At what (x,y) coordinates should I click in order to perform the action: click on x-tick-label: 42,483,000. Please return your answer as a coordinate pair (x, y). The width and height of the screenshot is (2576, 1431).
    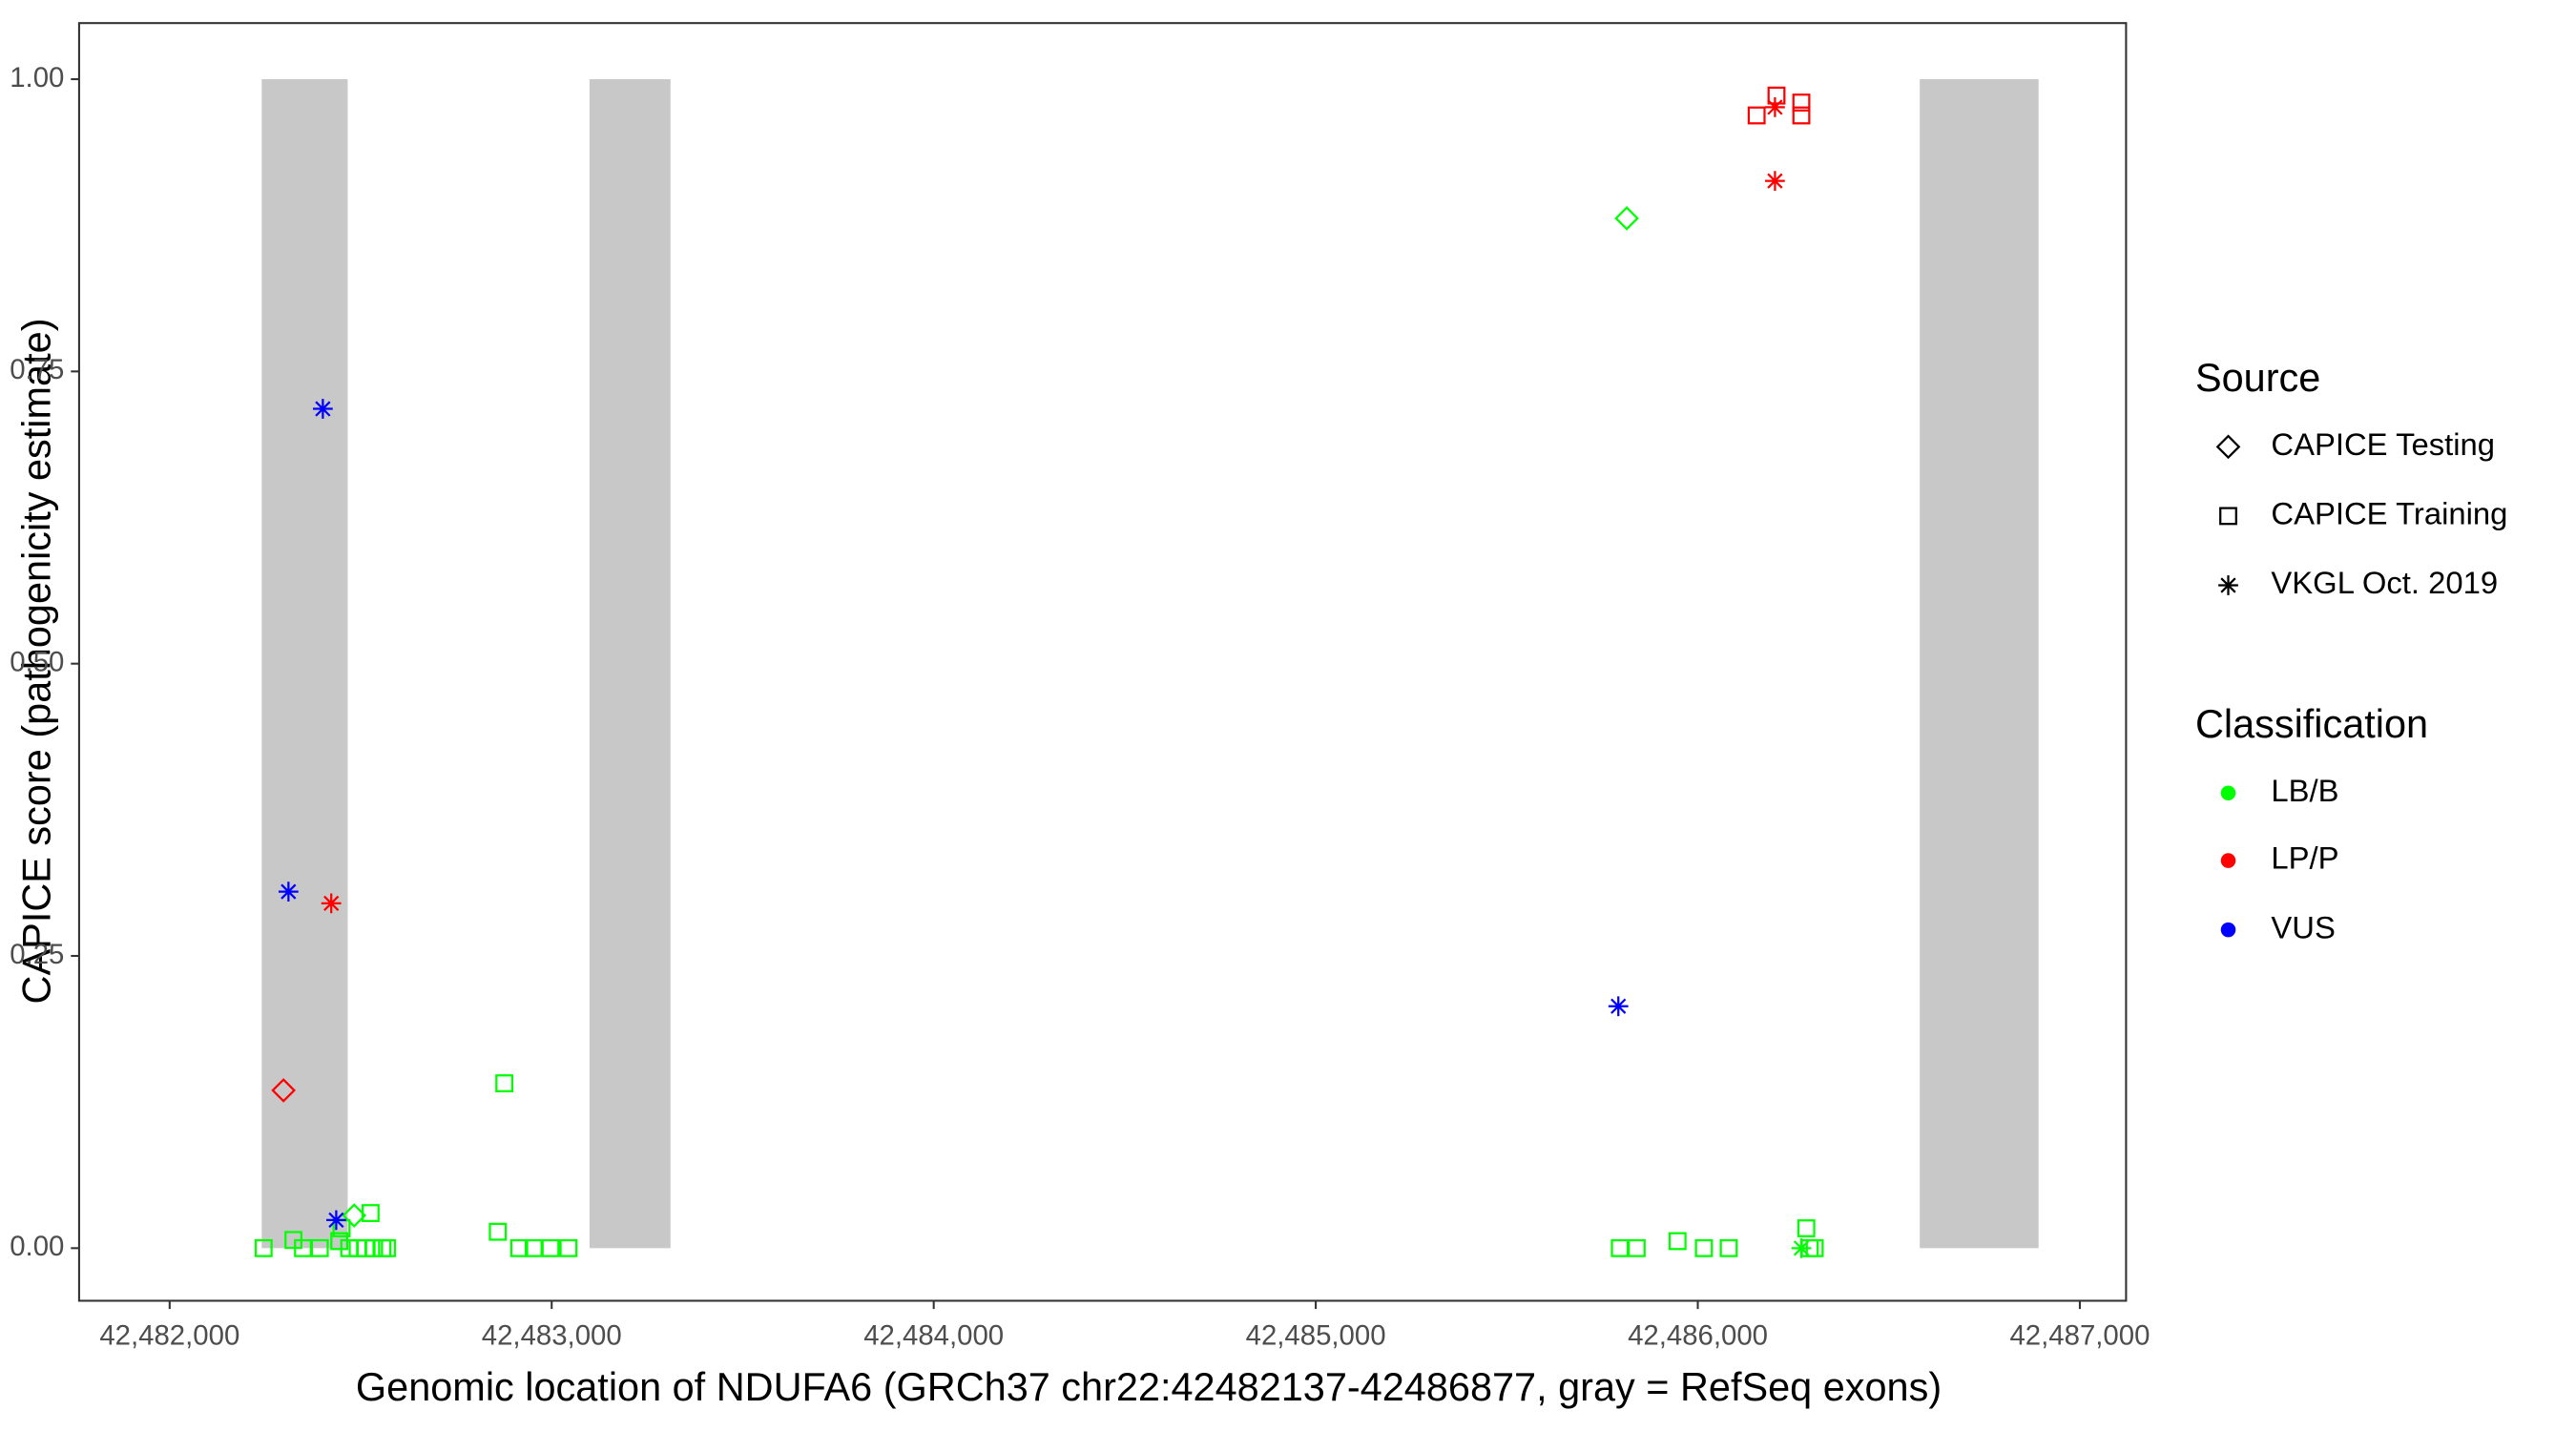
    Looking at the image, I should click on (552, 1335).